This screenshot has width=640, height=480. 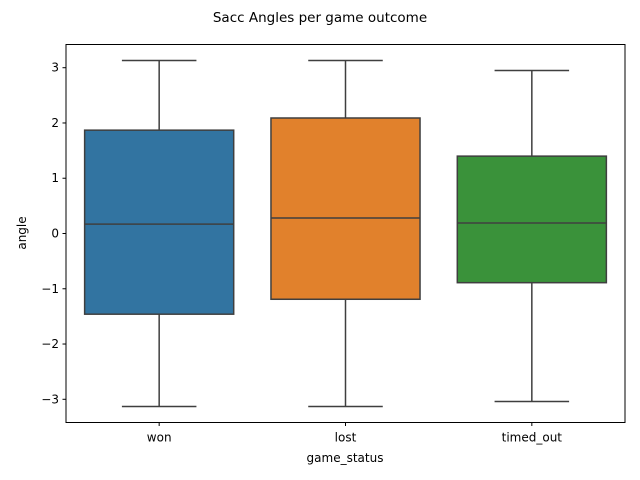 What do you see at coordinates (532, 438) in the screenshot?
I see `x-tick-label: timed_out` at bounding box center [532, 438].